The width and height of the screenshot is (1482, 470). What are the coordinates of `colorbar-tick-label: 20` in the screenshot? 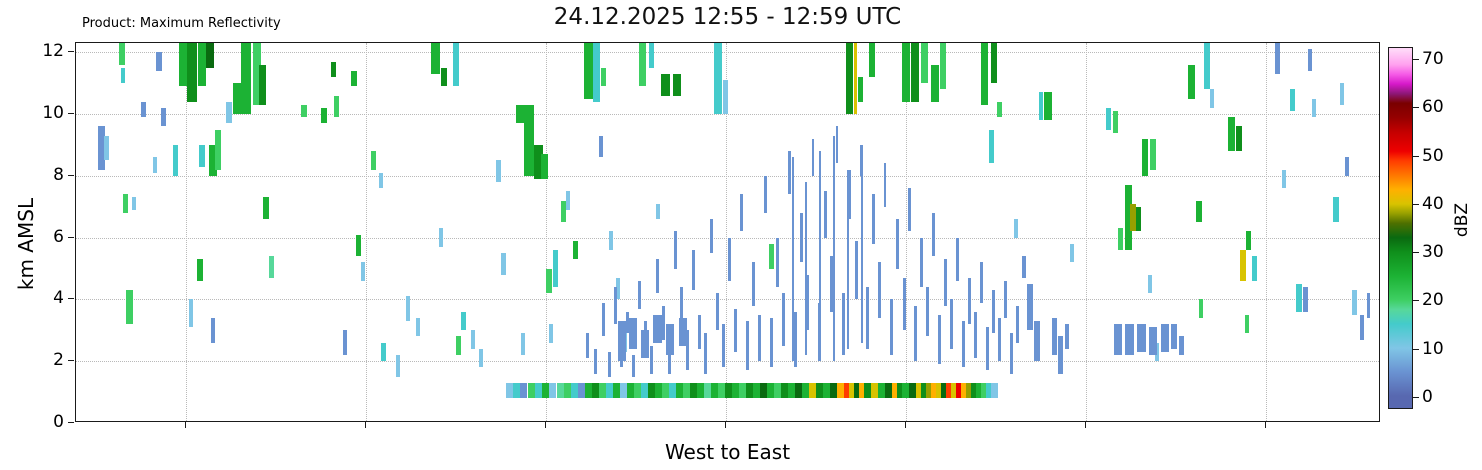 It's located at (1433, 300).